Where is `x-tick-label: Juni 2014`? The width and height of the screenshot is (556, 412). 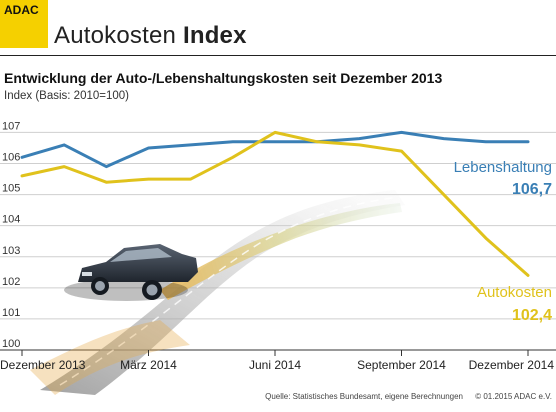
x-tick-label: Juni 2014 is located at coordinates (275, 365).